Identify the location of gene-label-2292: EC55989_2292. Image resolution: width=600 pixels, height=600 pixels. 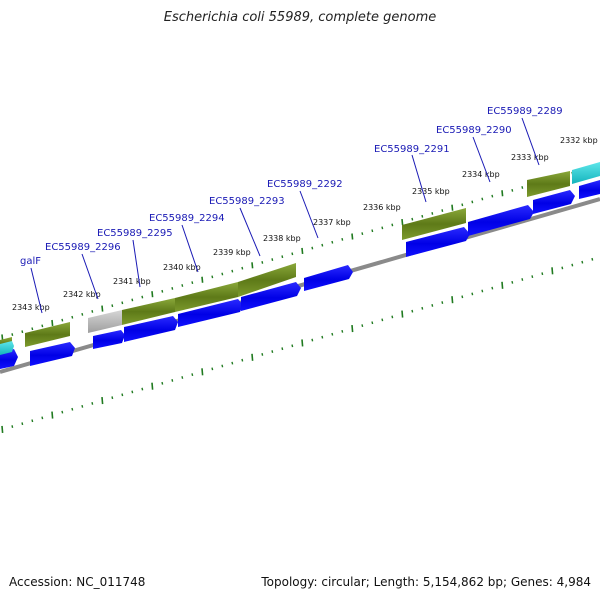
(305, 184).